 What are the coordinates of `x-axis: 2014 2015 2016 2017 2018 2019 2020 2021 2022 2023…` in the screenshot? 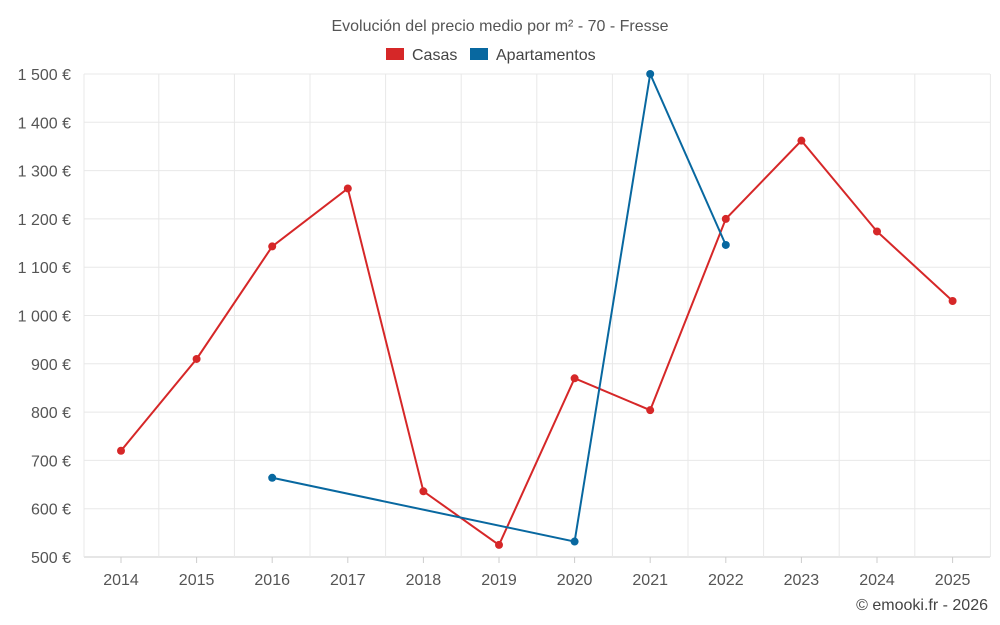 It's located at (536, 573).